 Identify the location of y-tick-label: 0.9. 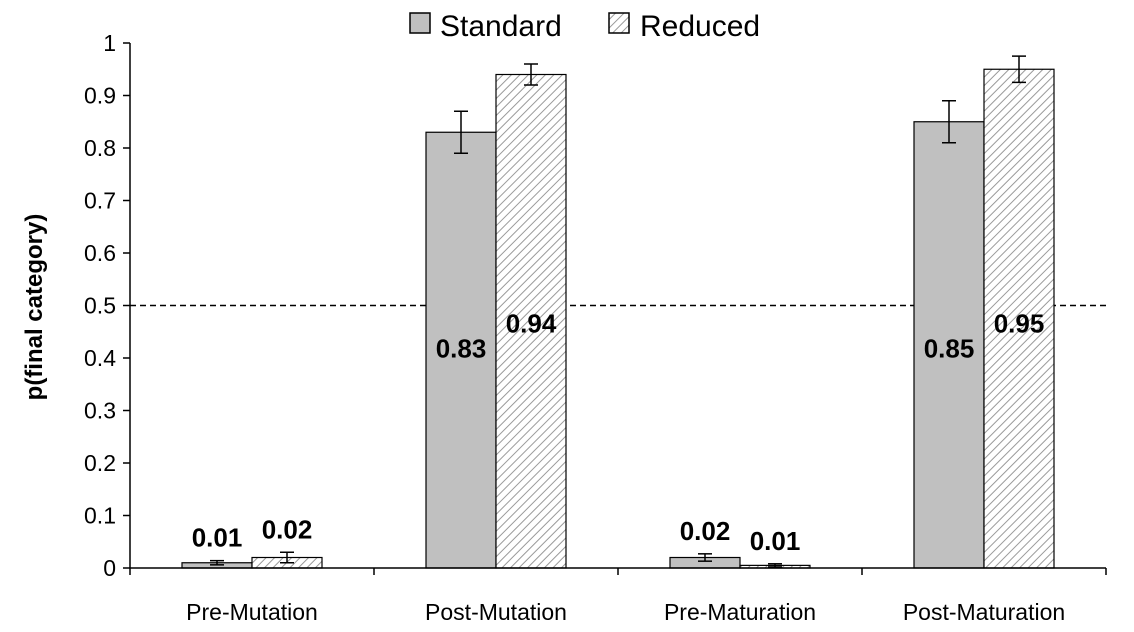
(100, 96).